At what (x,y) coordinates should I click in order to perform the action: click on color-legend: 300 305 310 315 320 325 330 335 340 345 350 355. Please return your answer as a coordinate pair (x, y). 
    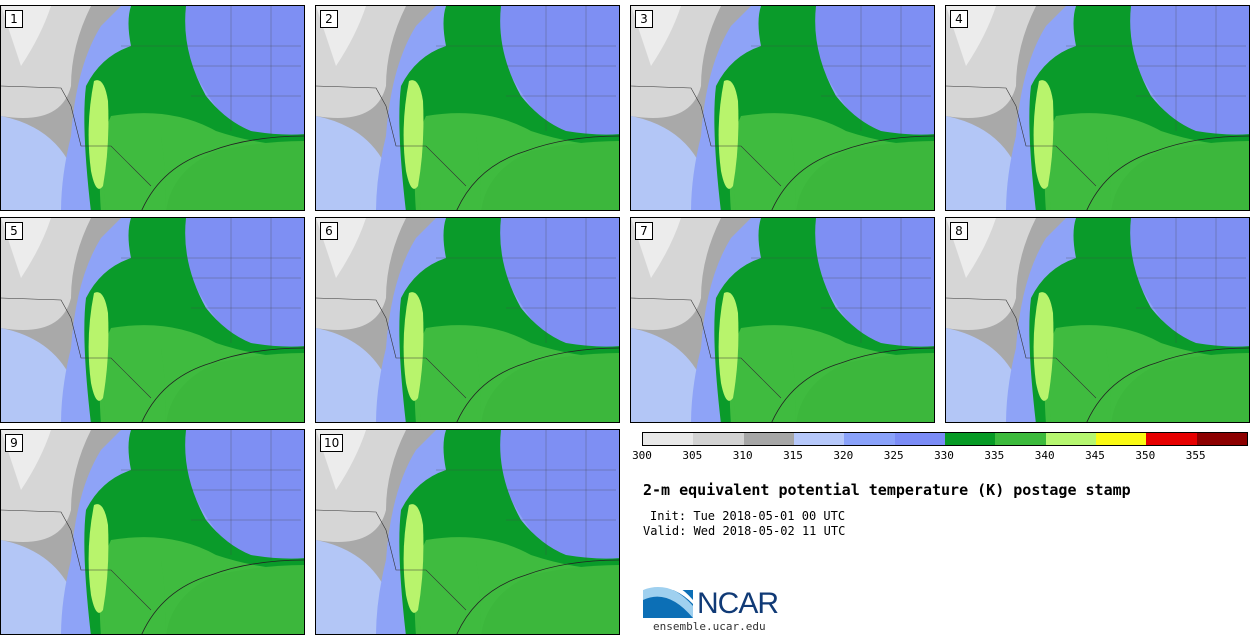
    Looking at the image, I should click on (946, 447).